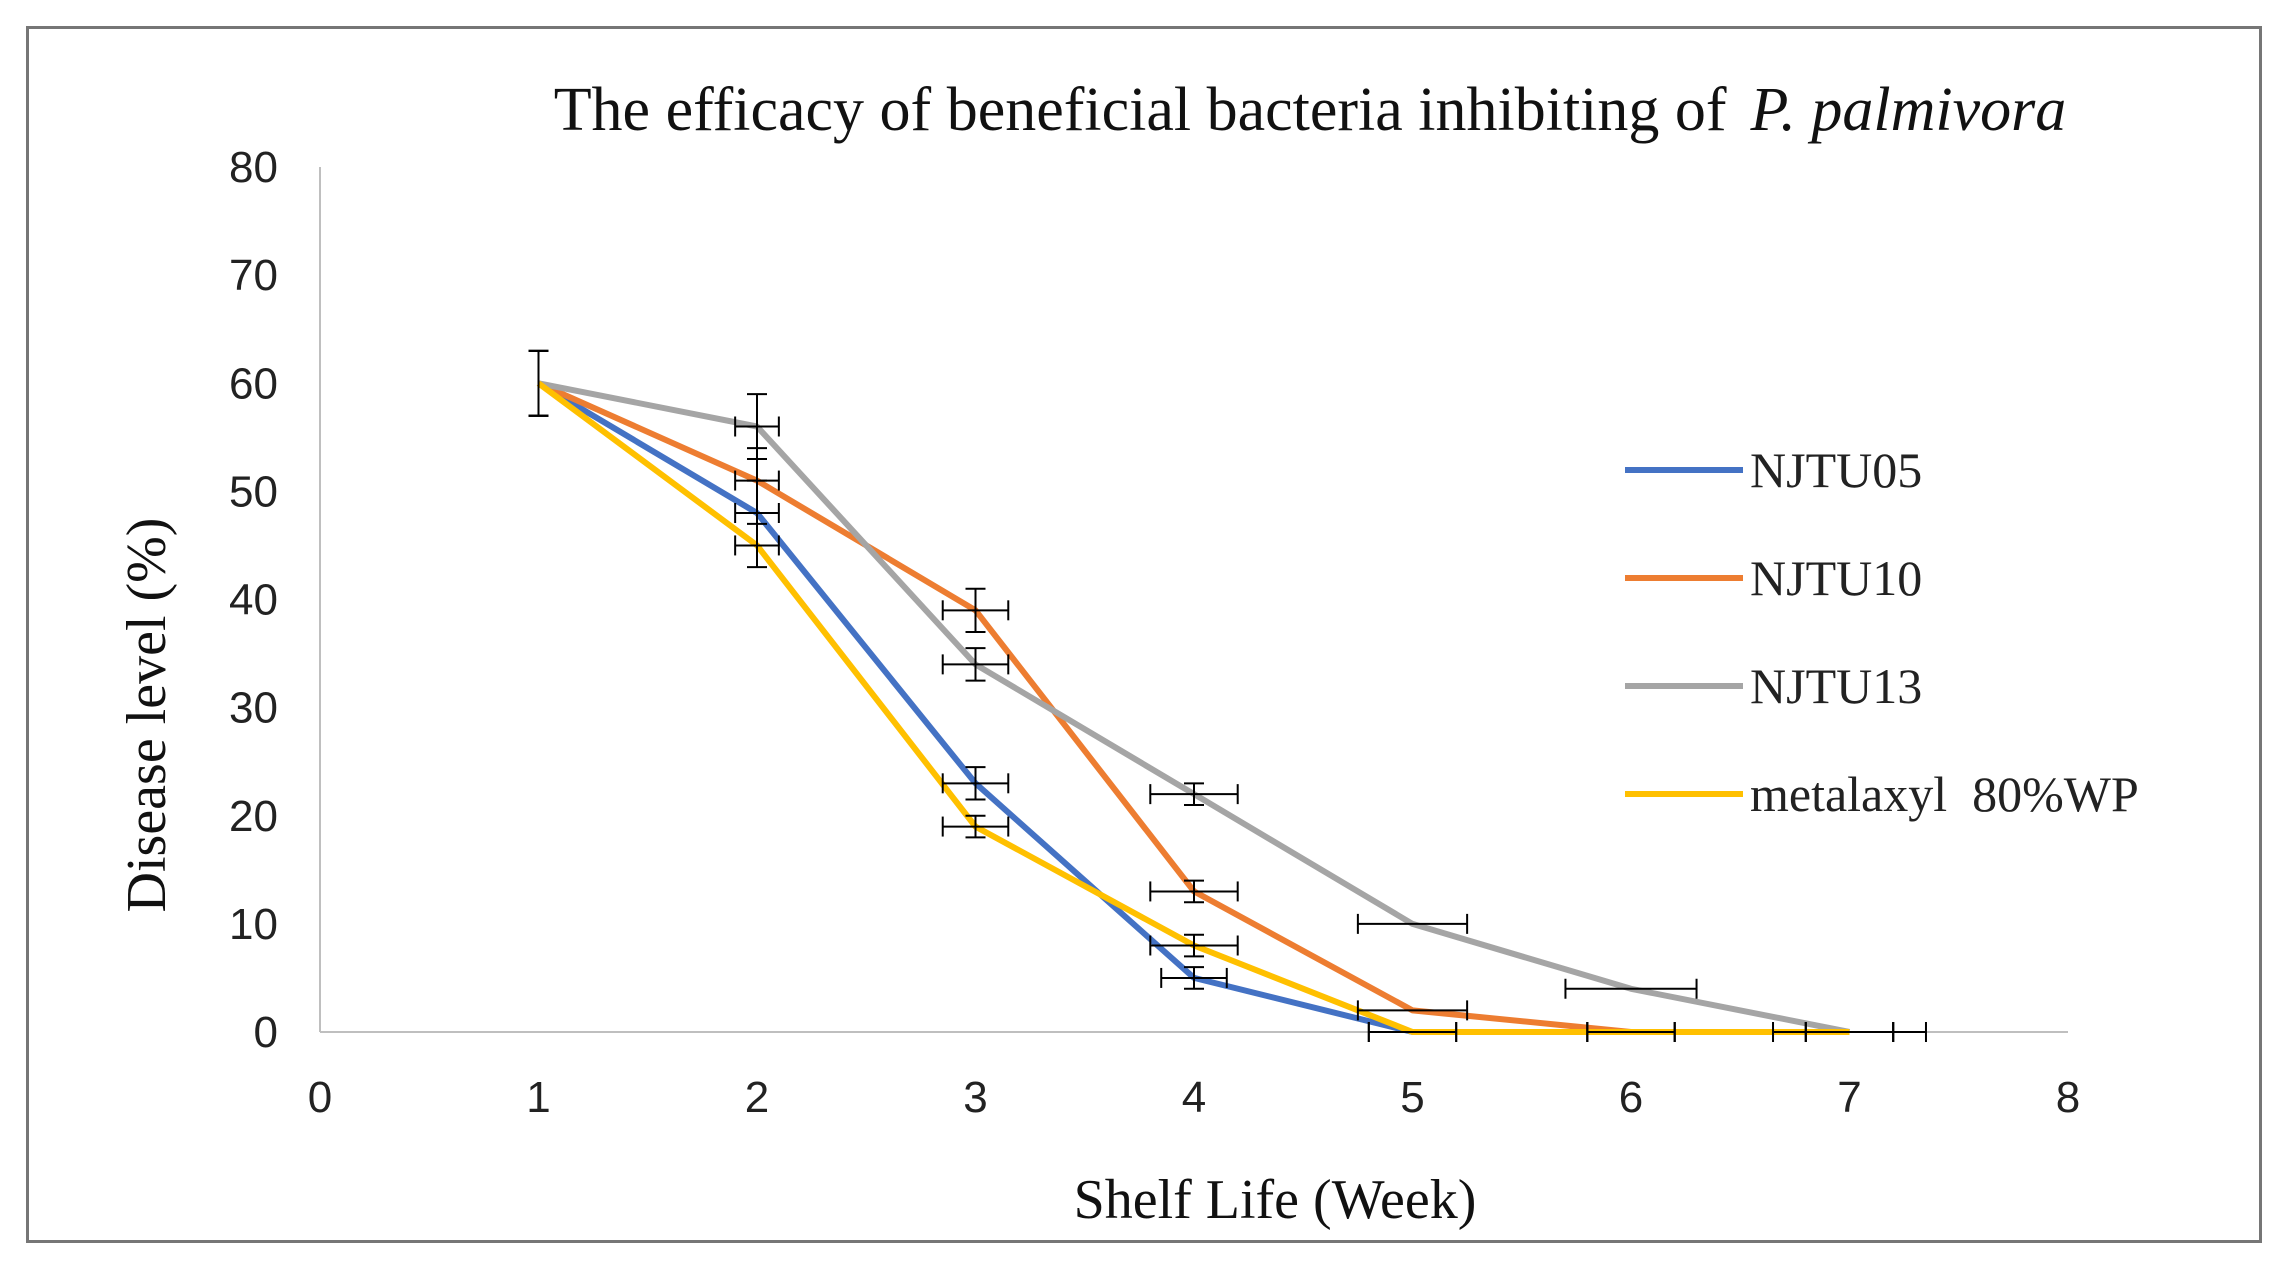 The width and height of the screenshot is (2290, 1275). I want to click on y-tick-label: 0, so click(266, 1032).